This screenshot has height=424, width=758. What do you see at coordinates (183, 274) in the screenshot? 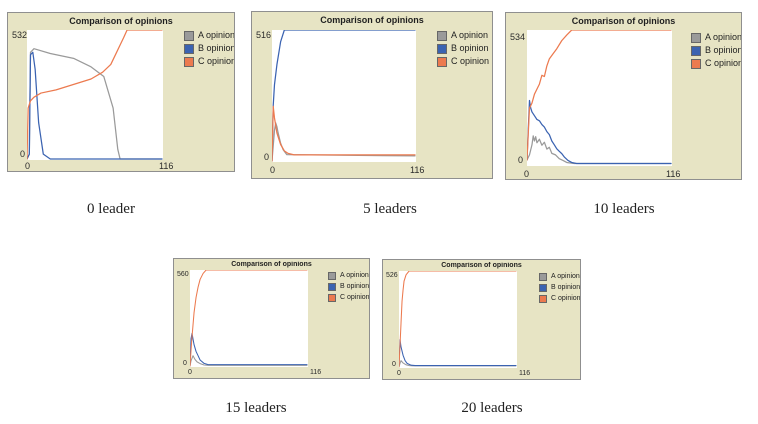
I see `y-tick-max: 560` at bounding box center [183, 274].